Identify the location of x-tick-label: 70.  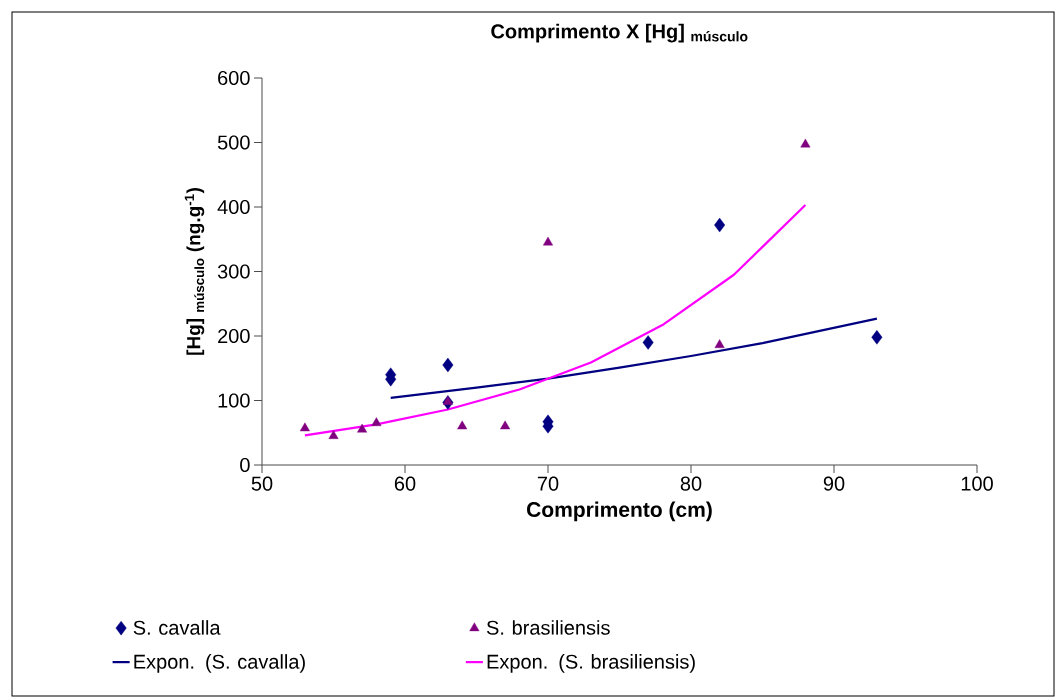
(548, 483).